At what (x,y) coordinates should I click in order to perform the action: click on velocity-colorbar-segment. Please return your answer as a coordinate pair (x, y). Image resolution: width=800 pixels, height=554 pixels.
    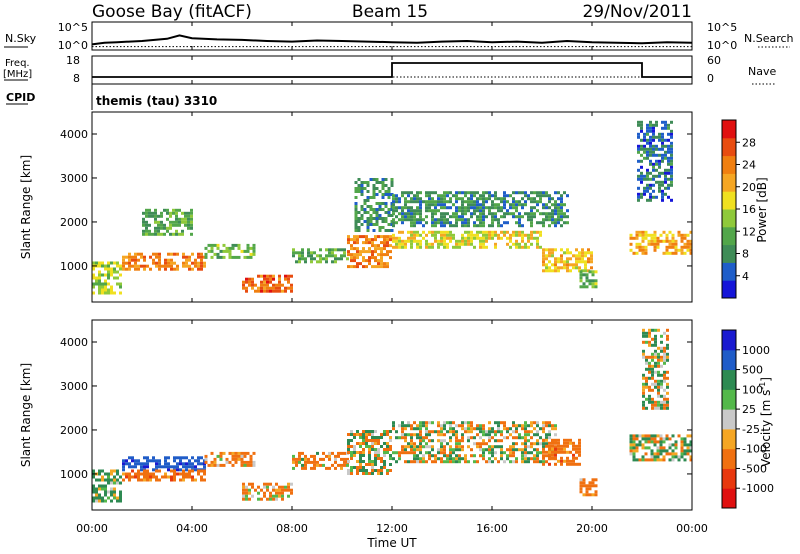
    Looking at the image, I should click on (729, 340).